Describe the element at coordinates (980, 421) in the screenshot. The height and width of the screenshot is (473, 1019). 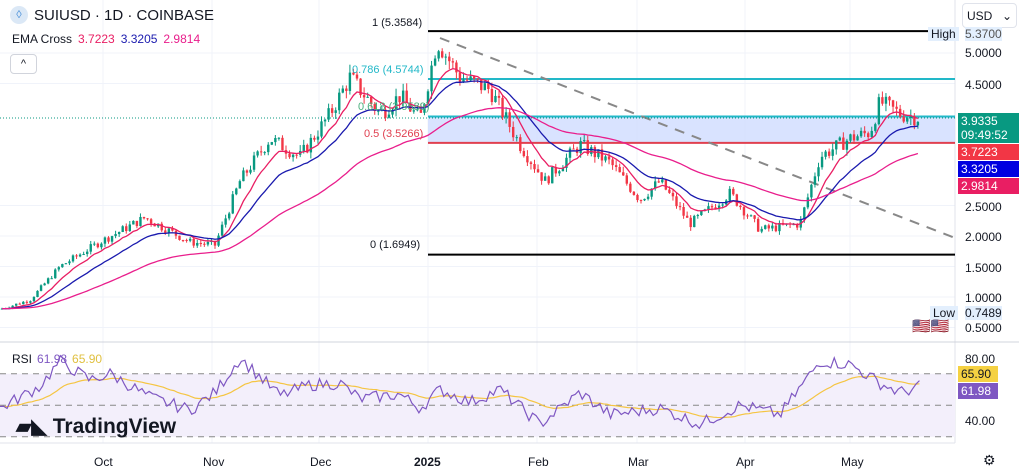
I see `rsi-tick: 40.00` at that location.